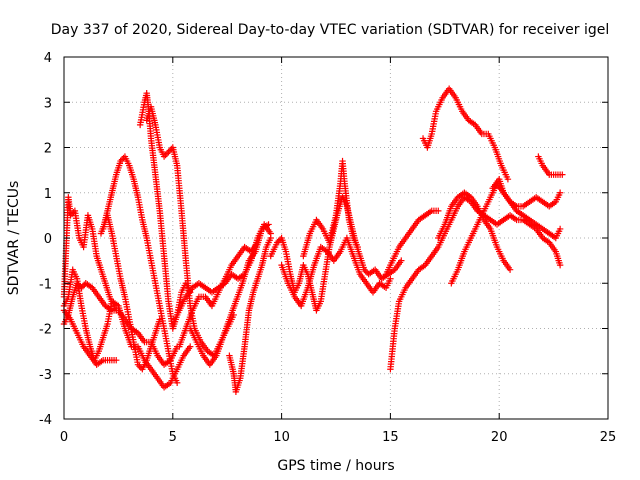 Image resolution: width=640 pixels, height=480 pixels. I want to click on y-tick-label: 0, so click(48, 239).